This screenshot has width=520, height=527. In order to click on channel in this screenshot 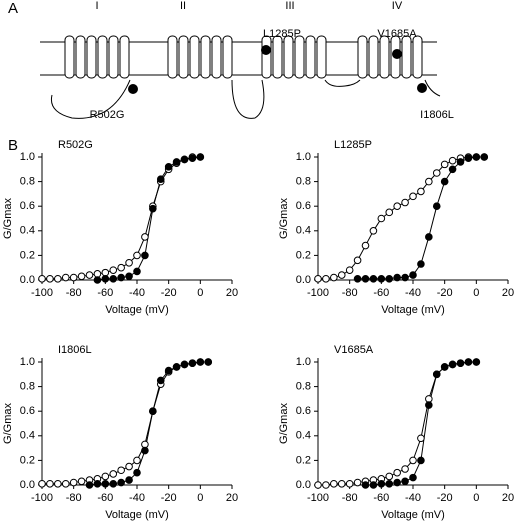, I will do `click(243, 57)`.